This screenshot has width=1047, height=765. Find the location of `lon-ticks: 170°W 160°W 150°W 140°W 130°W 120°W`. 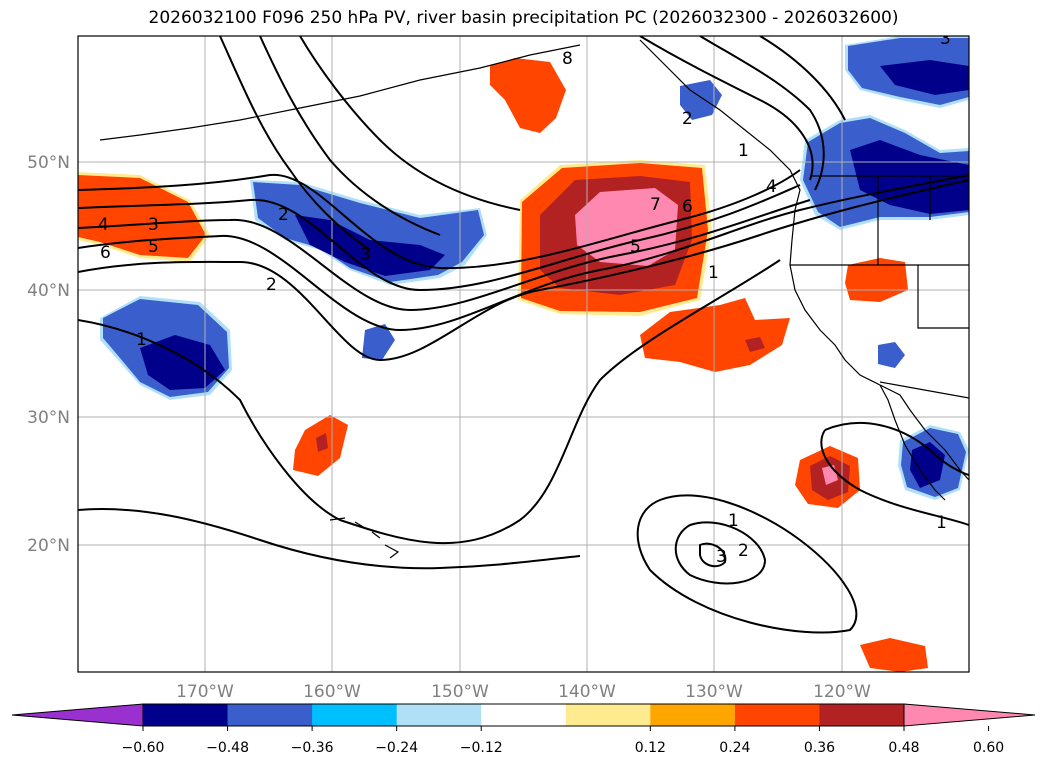

lon-ticks: 170°W 160°W 150°W 140°W 130°W 120°W is located at coordinates (523, 692).